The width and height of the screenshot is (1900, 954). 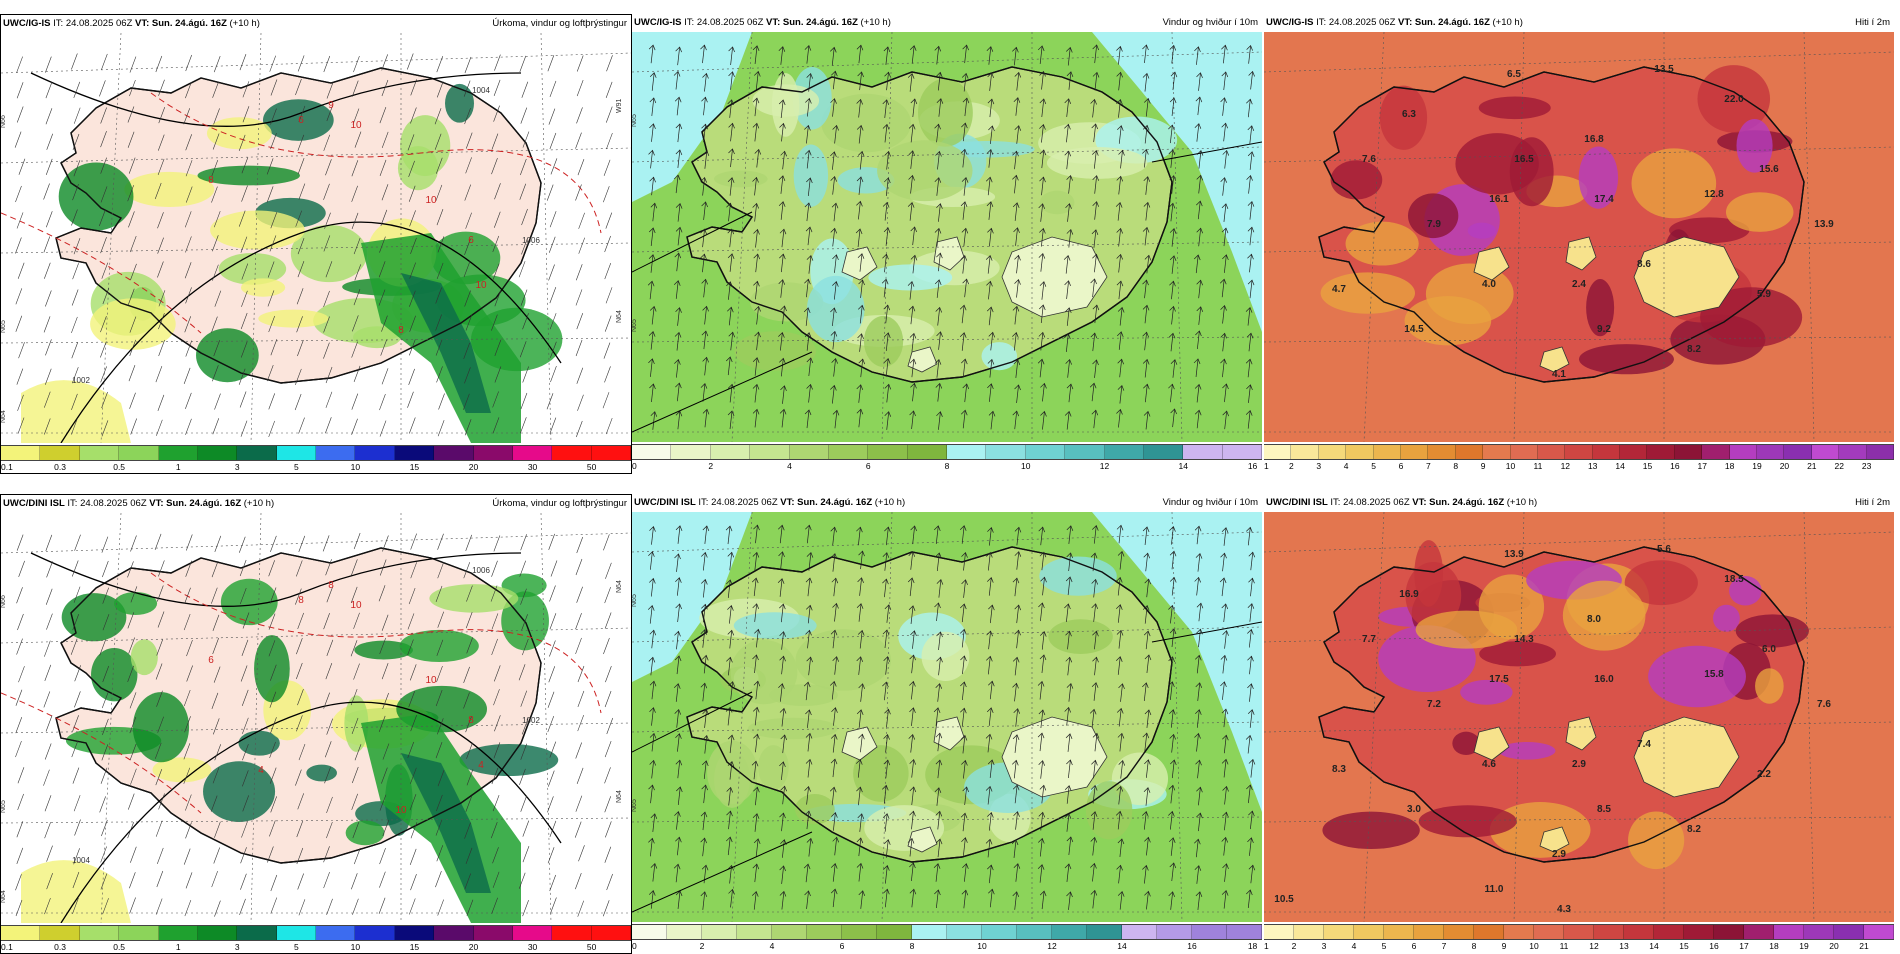 What do you see at coordinates (311, 332) in the screenshot?
I see `isobar` at bounding box center [311, 332].